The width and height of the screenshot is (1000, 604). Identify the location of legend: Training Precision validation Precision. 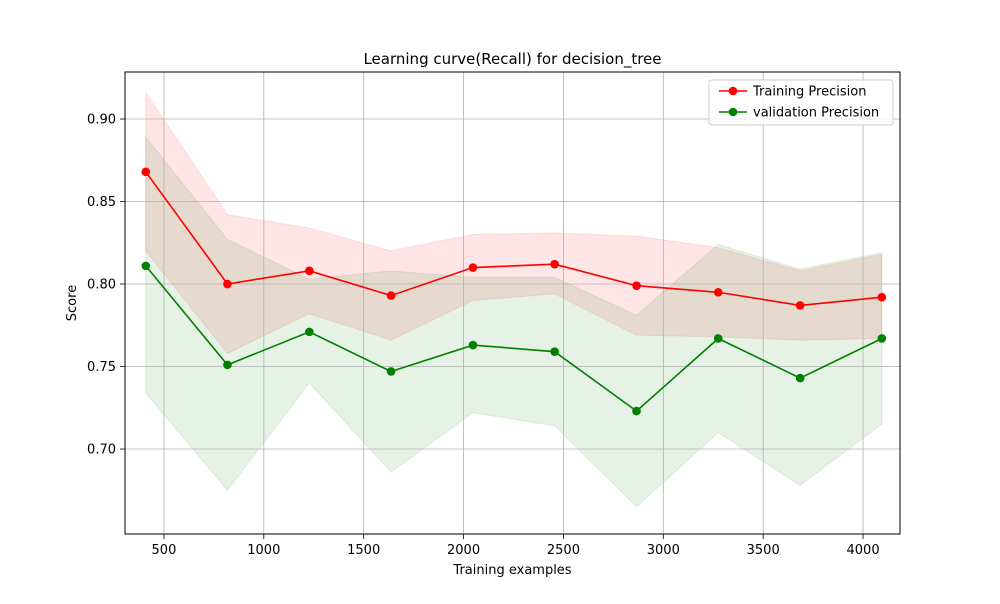
(801, 102).